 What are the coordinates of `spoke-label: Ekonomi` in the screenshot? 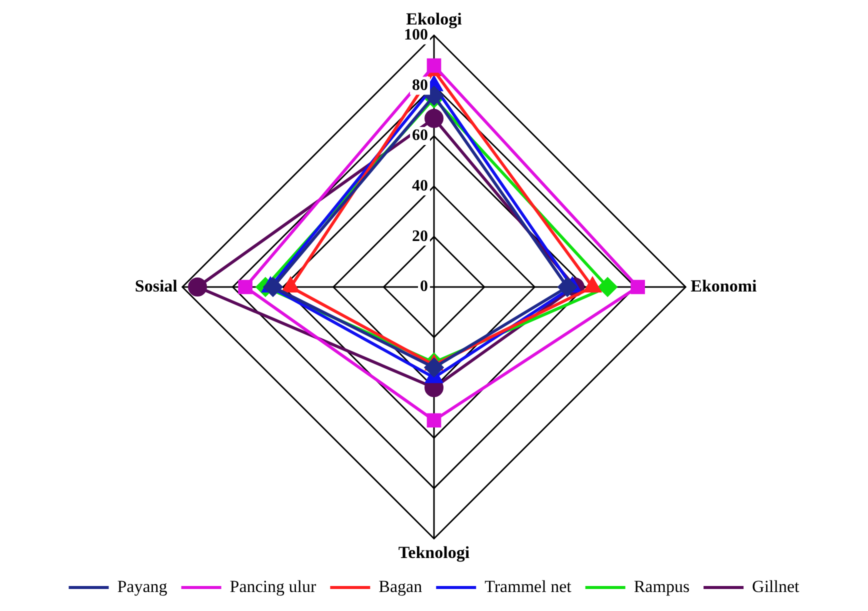 It's located at (724, 286).